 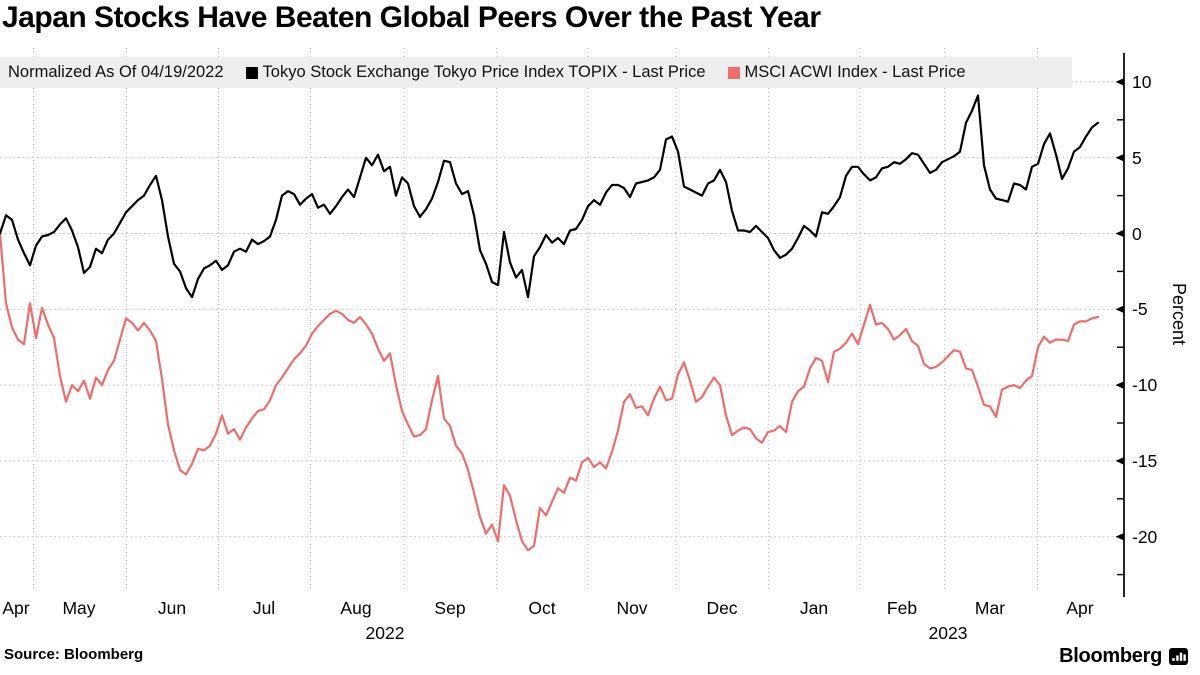 I want to click on topix-swatch-icon, so click(x=251, y=72).